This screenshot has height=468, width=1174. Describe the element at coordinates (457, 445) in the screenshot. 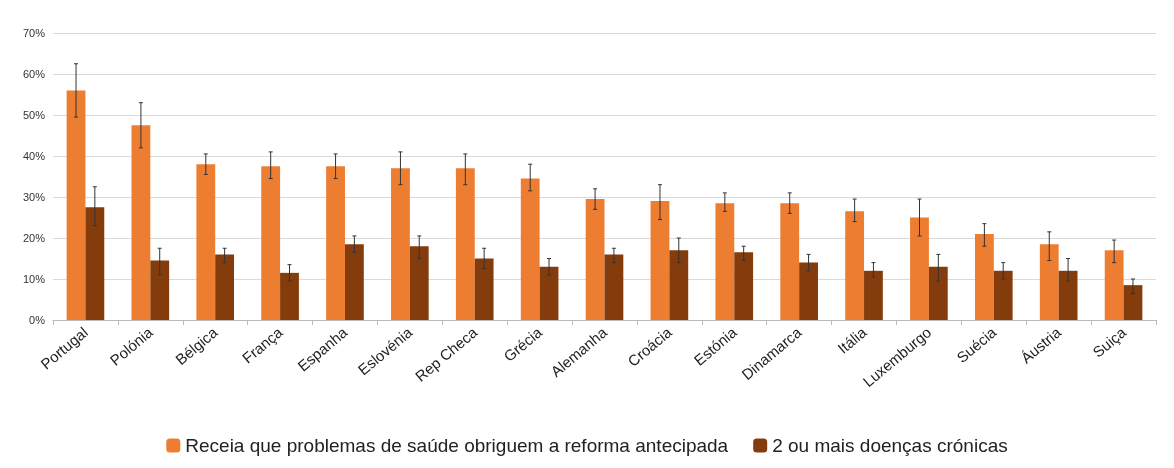

I see `legend-label: Receia que problemas de saúde obriguem a reforma antecipada` at that location.